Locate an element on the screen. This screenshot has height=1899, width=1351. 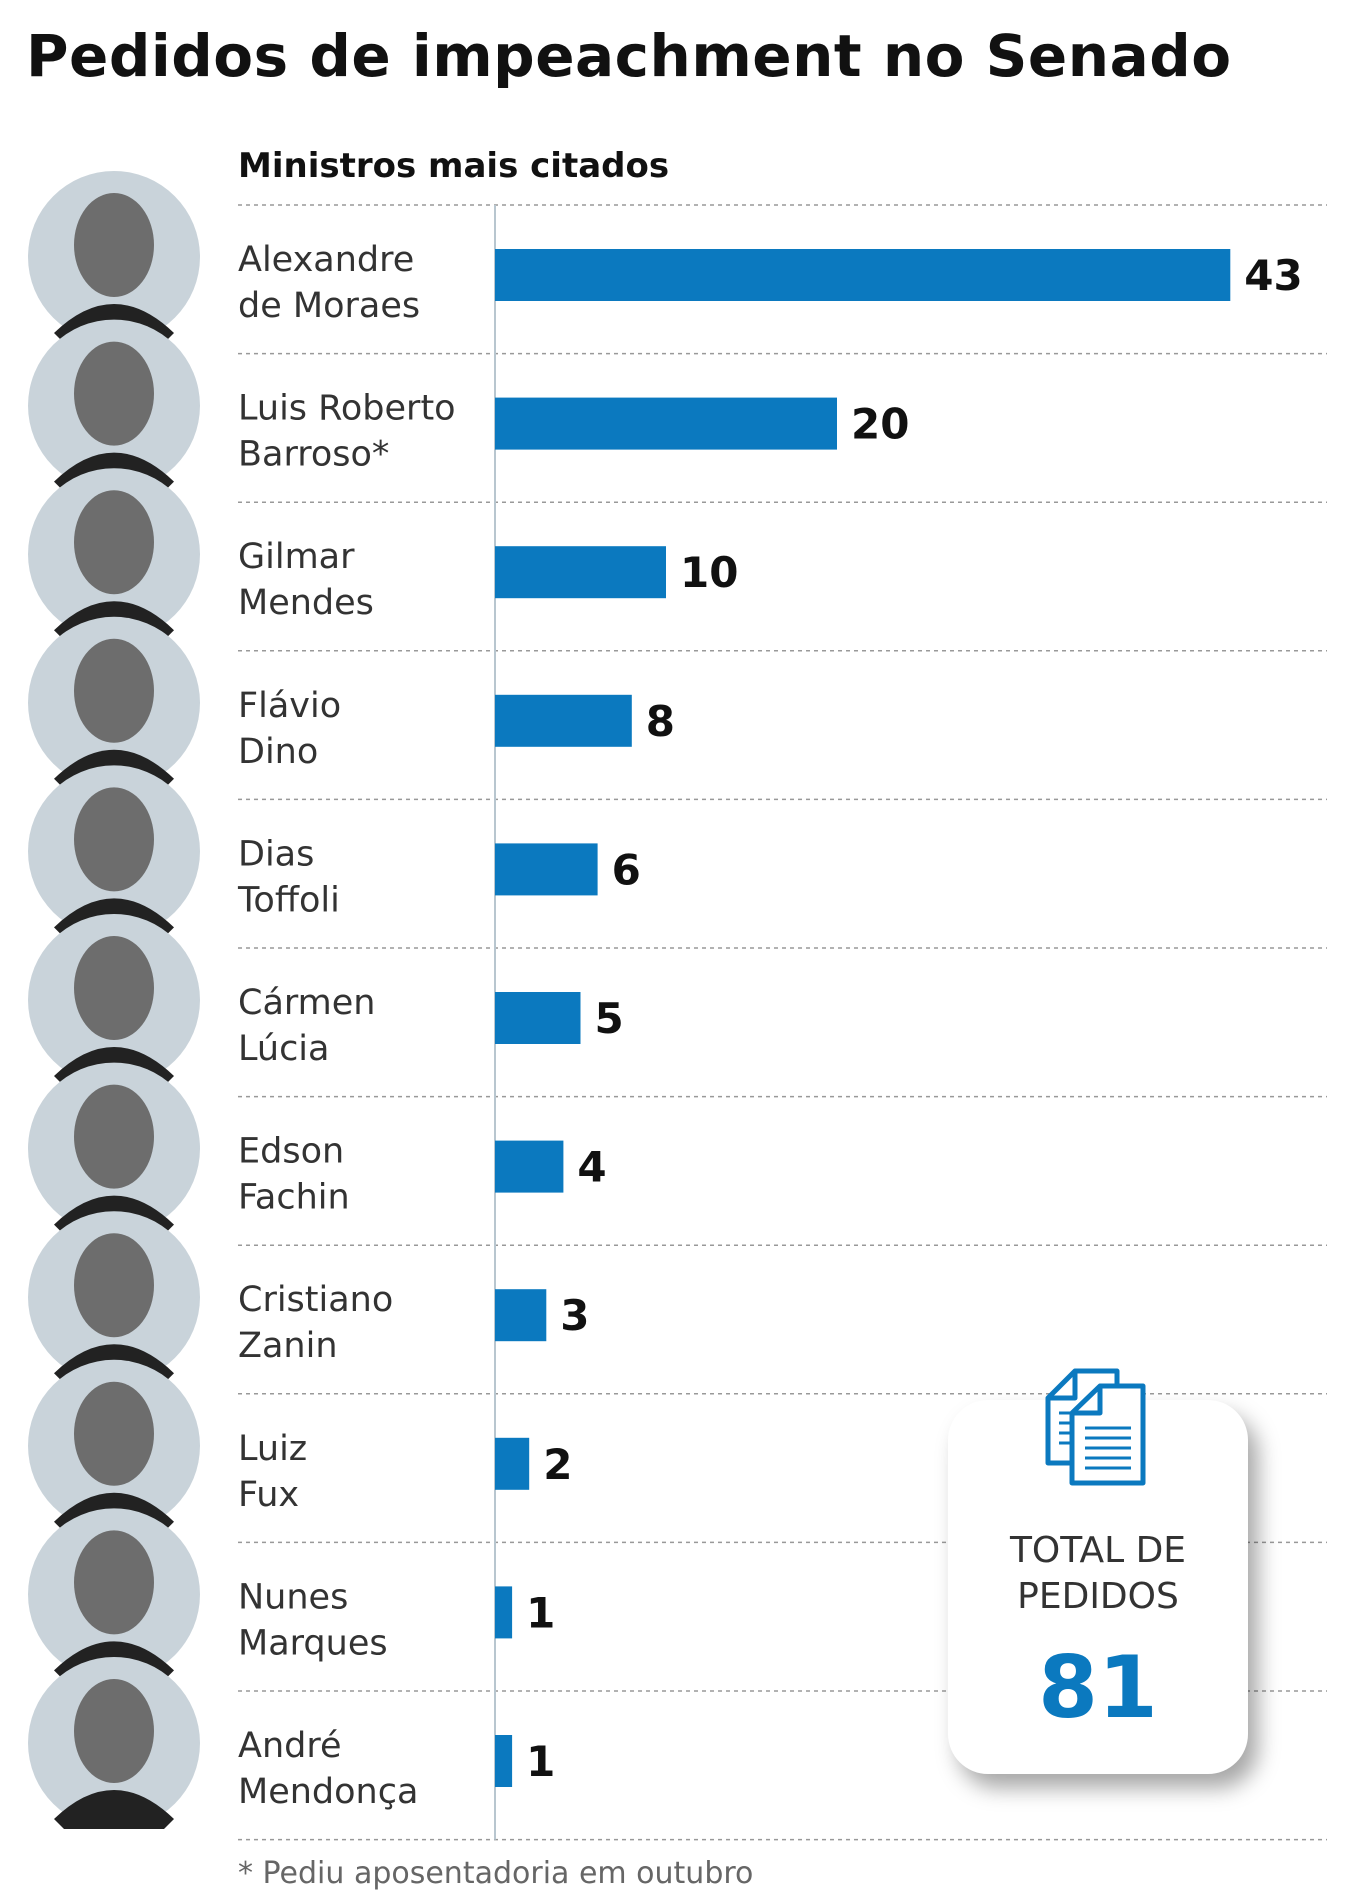
data-label: 5 is located at coordinates (609, 1018).